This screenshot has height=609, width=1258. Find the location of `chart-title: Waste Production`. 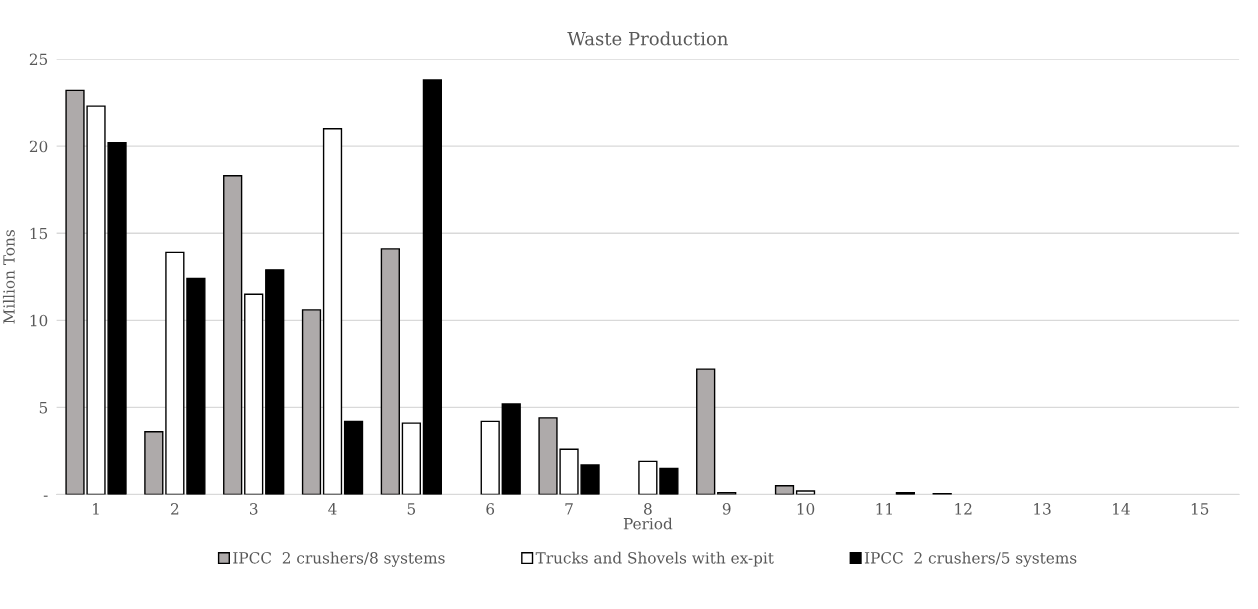

chart-title: Waste Production is located at coordinates (647, 38).